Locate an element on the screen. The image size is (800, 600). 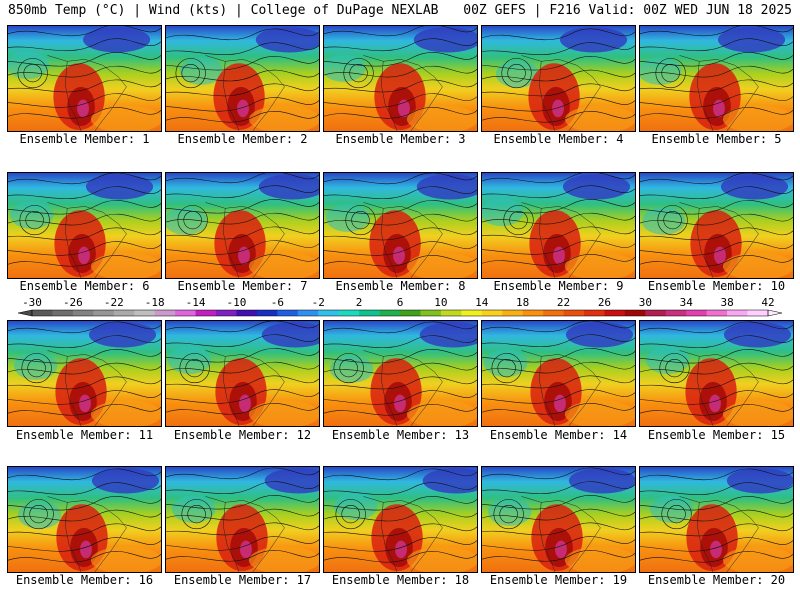
ensemble-member-caption: Ensemble Member: 1 is located at coordinates (84, 139).